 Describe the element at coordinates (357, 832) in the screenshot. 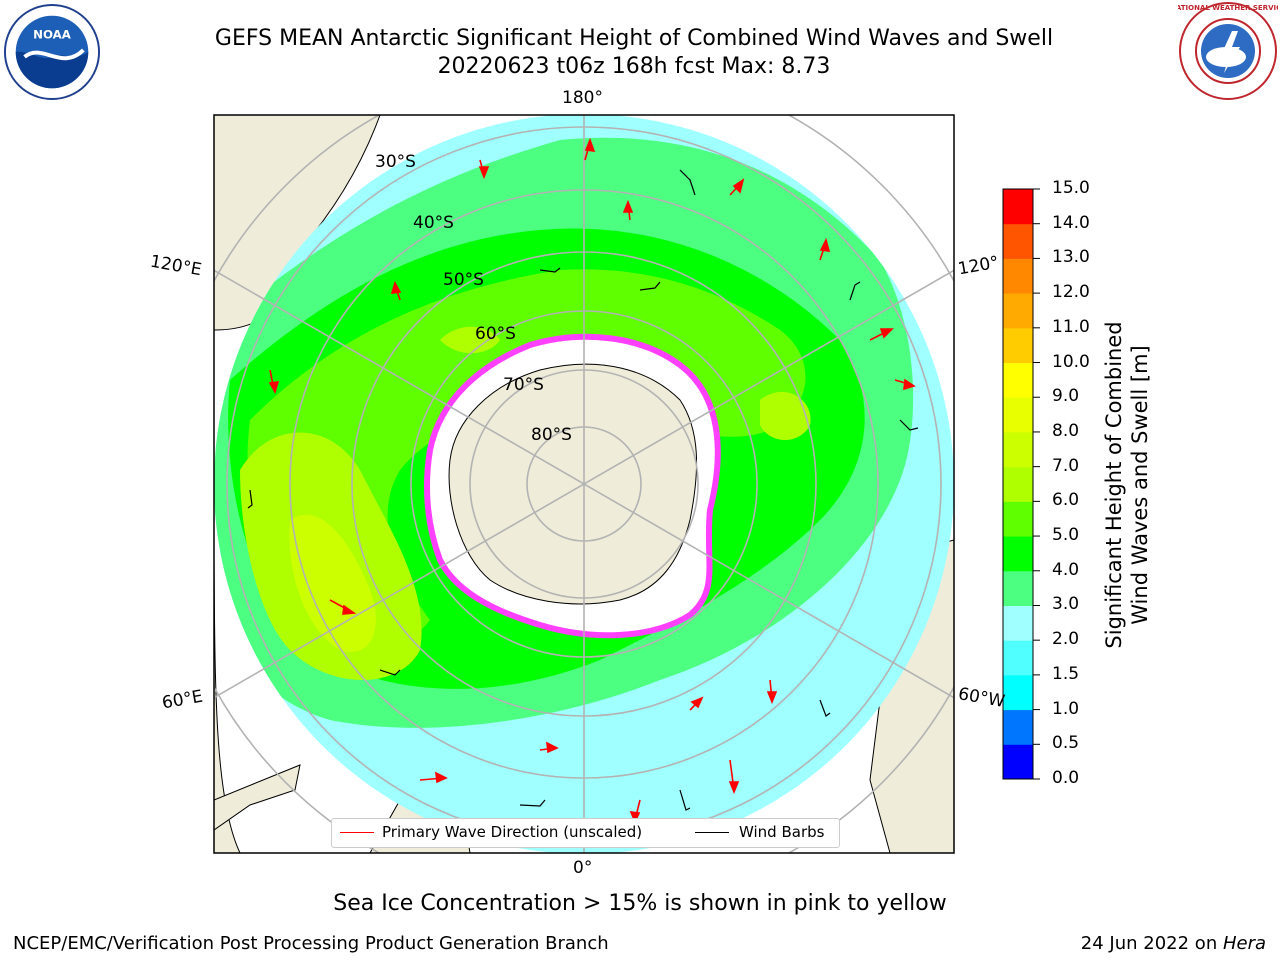

I see `wave-direction-swatch` at that location.